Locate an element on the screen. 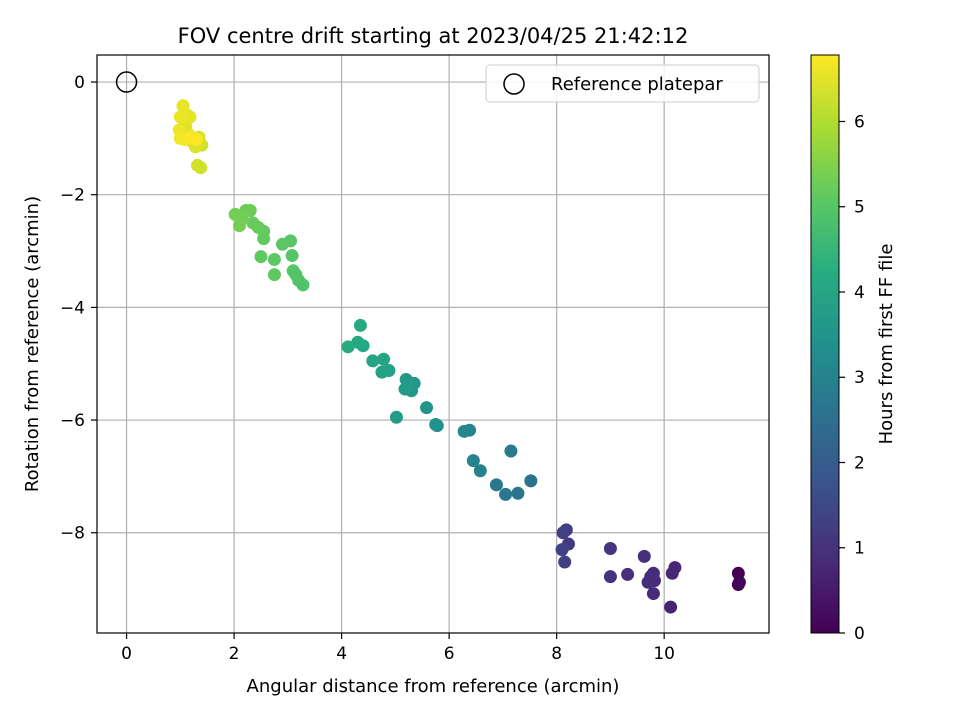 The height and width of the screenshot is (720, 960). legend-label: Reference platepar is located at coordinates (637, 84).